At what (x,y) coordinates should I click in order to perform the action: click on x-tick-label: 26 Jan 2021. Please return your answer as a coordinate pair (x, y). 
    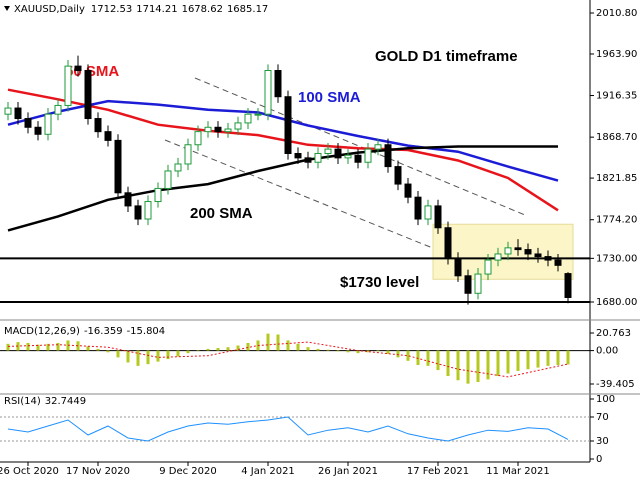
    Looking at the image, I should click on (348, 471).